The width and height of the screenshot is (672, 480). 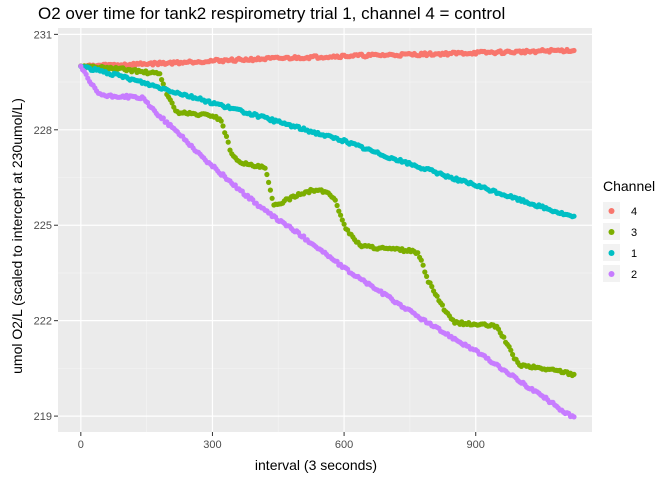 I want to click on x-tick-label: 900, so click(x=476, y=445).